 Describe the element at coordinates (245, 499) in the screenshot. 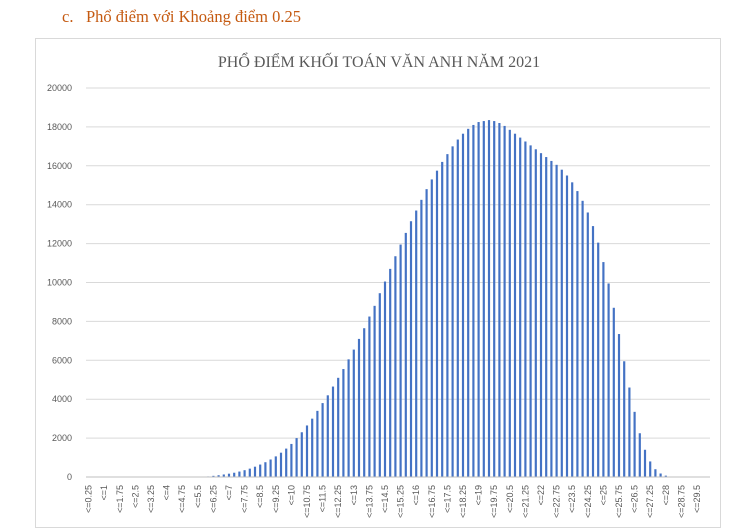

I see `x-tick-label: <=7.75` at that location.